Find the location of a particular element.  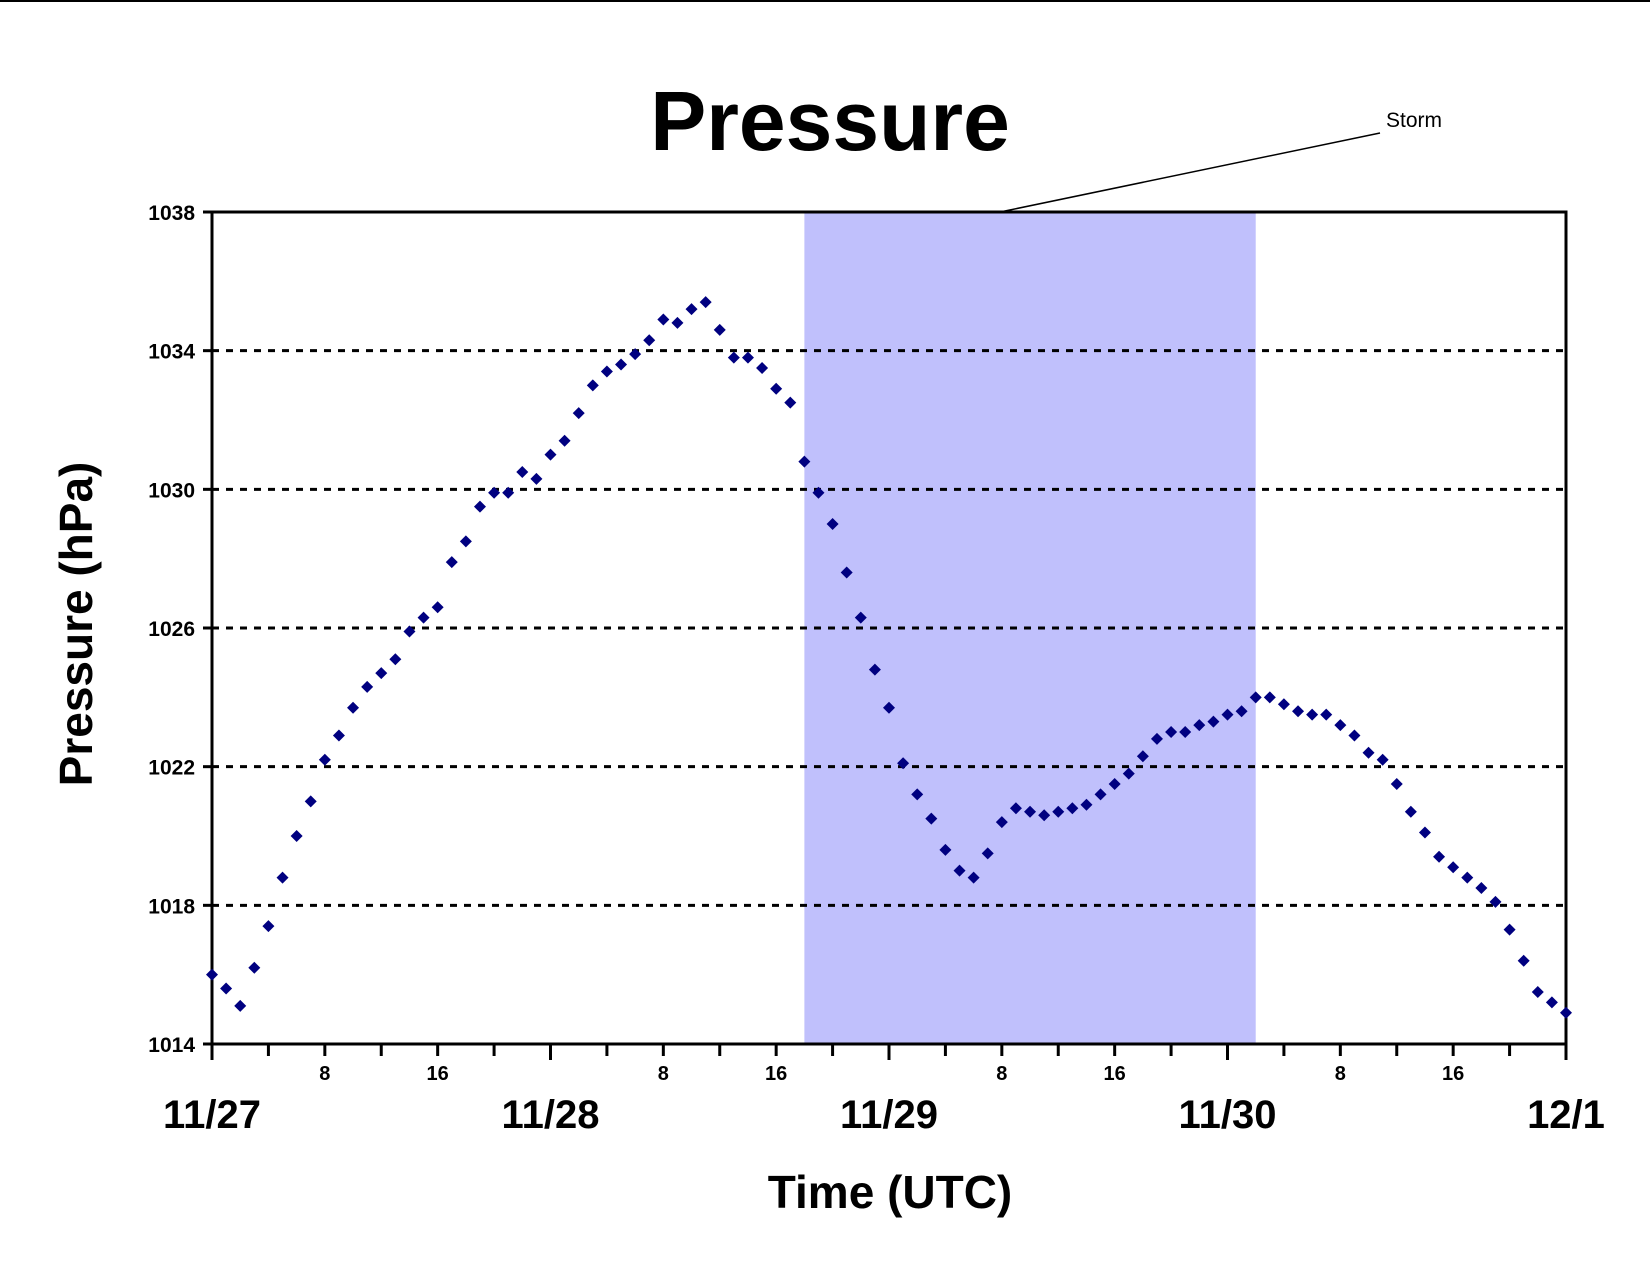

chart-title: Pressure is located at coordinates (830, 121).